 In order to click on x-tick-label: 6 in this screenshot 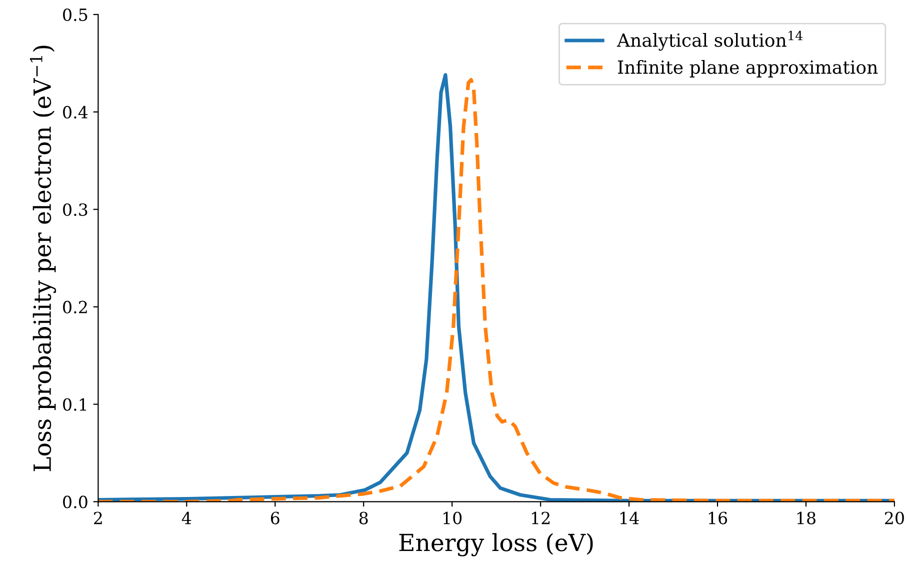, I will do `click(275, 518)`.